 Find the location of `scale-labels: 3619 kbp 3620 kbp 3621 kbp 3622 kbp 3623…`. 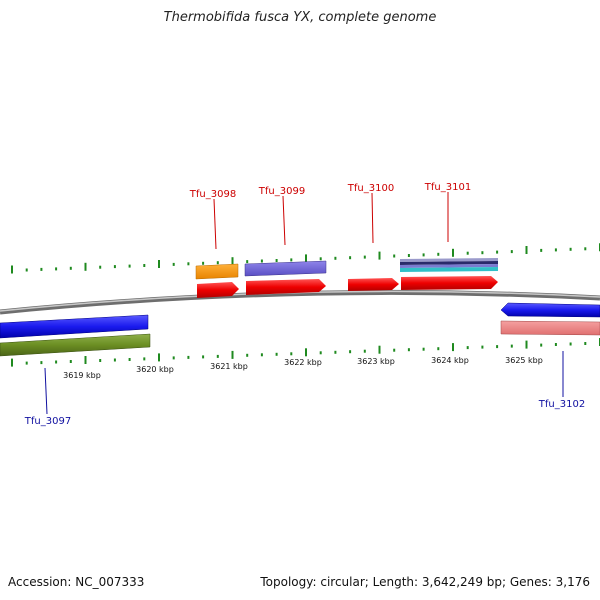

scale-labels: 3619 kbp 3620 kbp 3621 kbp 3622 kbp 3623… is located at coordinates (303, 368).